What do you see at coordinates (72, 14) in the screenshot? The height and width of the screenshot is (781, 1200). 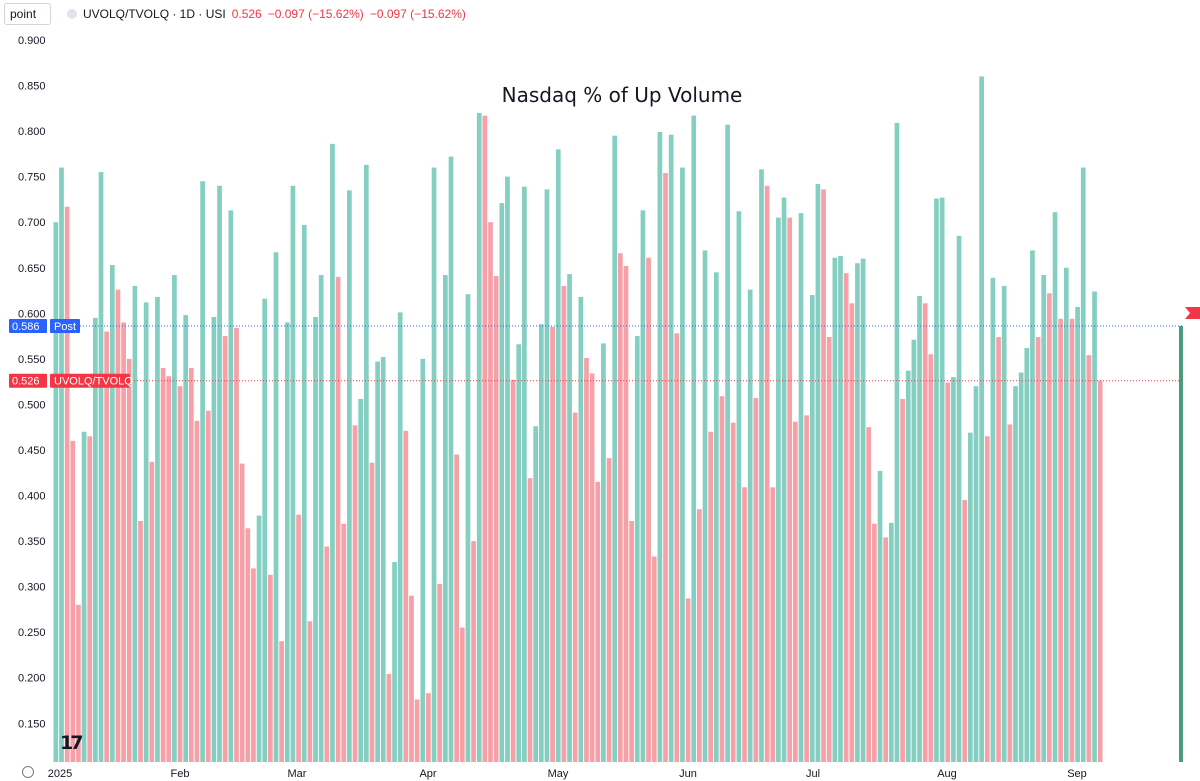 I see `visibility-icon` at bounding box center [72, 14].